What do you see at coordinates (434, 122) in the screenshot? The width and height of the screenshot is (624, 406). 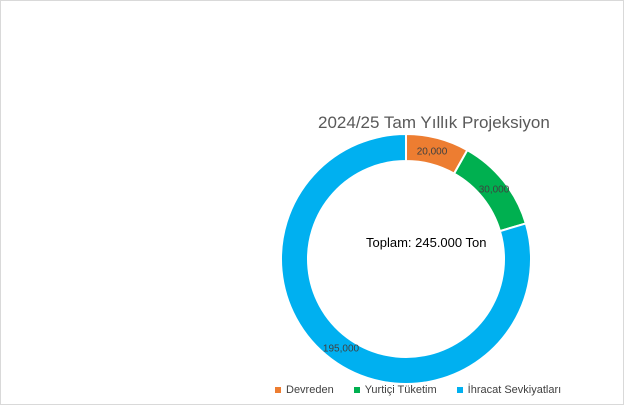 I see `chart-title: 2024/25 Tam Yıllık Projeksiyon` at bounding box center [434, 122].